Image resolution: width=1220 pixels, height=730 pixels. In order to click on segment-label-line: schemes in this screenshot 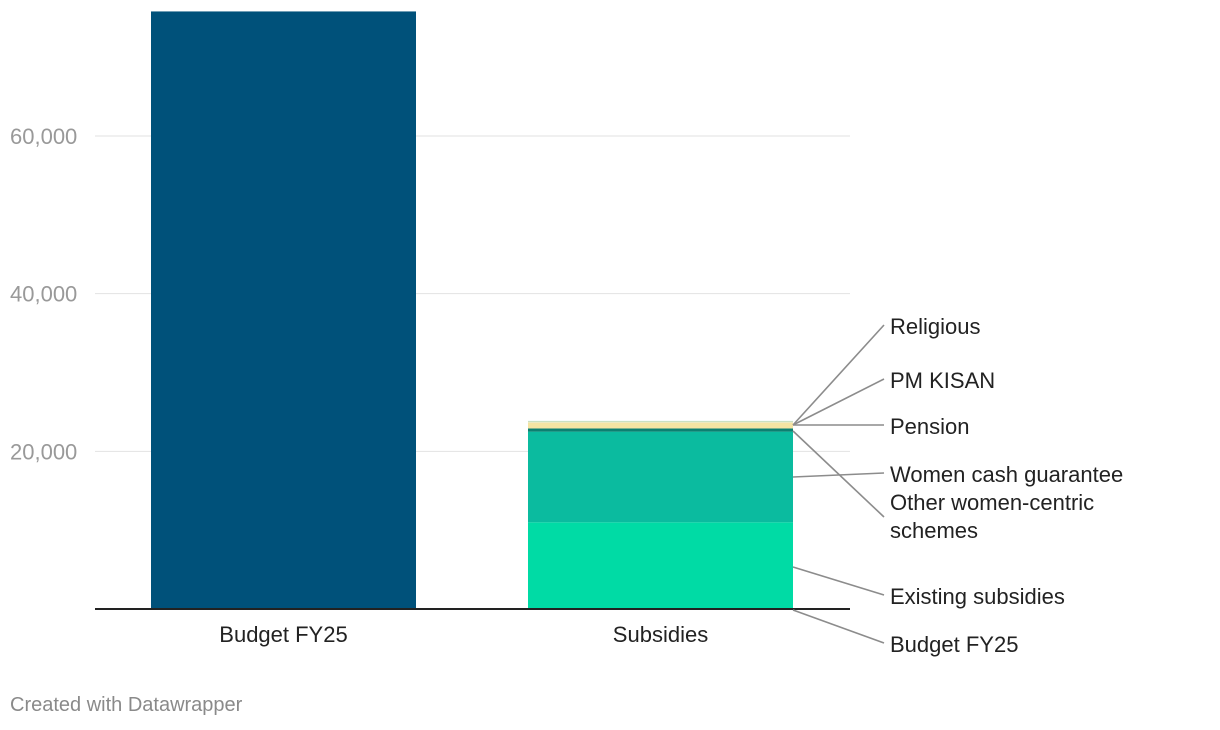, I will do `click(934, 530)`.